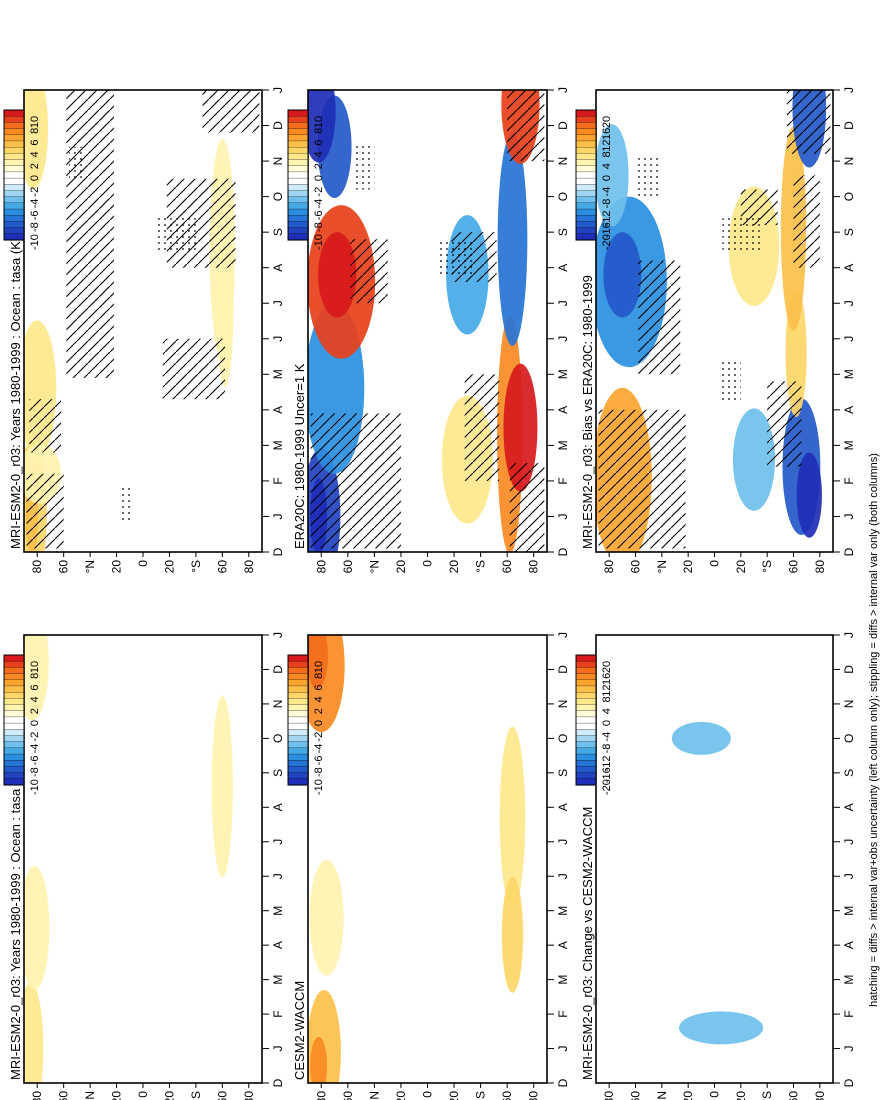 The image size is (891, 1100). I want to click on lat-tick-label: °N, so click(374, 1095).